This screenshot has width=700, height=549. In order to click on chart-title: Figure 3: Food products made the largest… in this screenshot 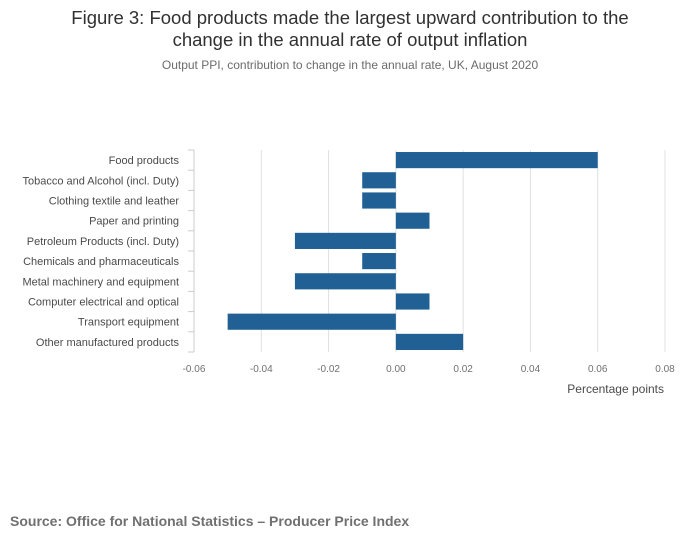, I will do `click(350, 29)`.